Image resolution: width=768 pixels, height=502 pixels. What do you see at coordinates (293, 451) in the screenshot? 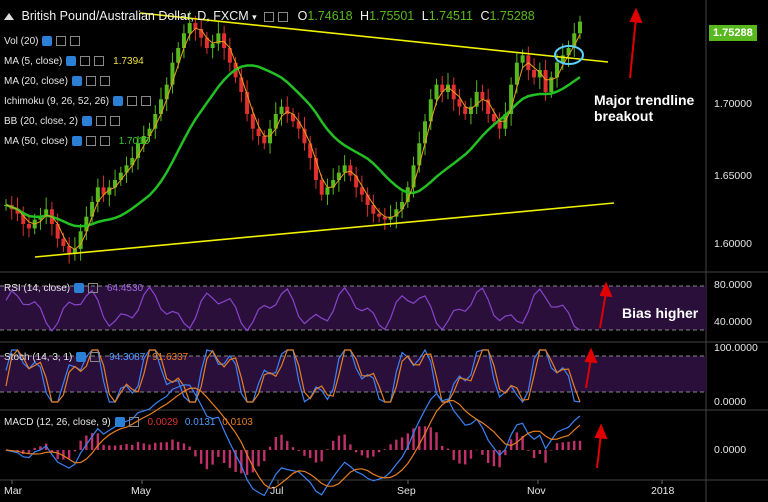
I see `macd-histogram` at bounding box center [293, 451].